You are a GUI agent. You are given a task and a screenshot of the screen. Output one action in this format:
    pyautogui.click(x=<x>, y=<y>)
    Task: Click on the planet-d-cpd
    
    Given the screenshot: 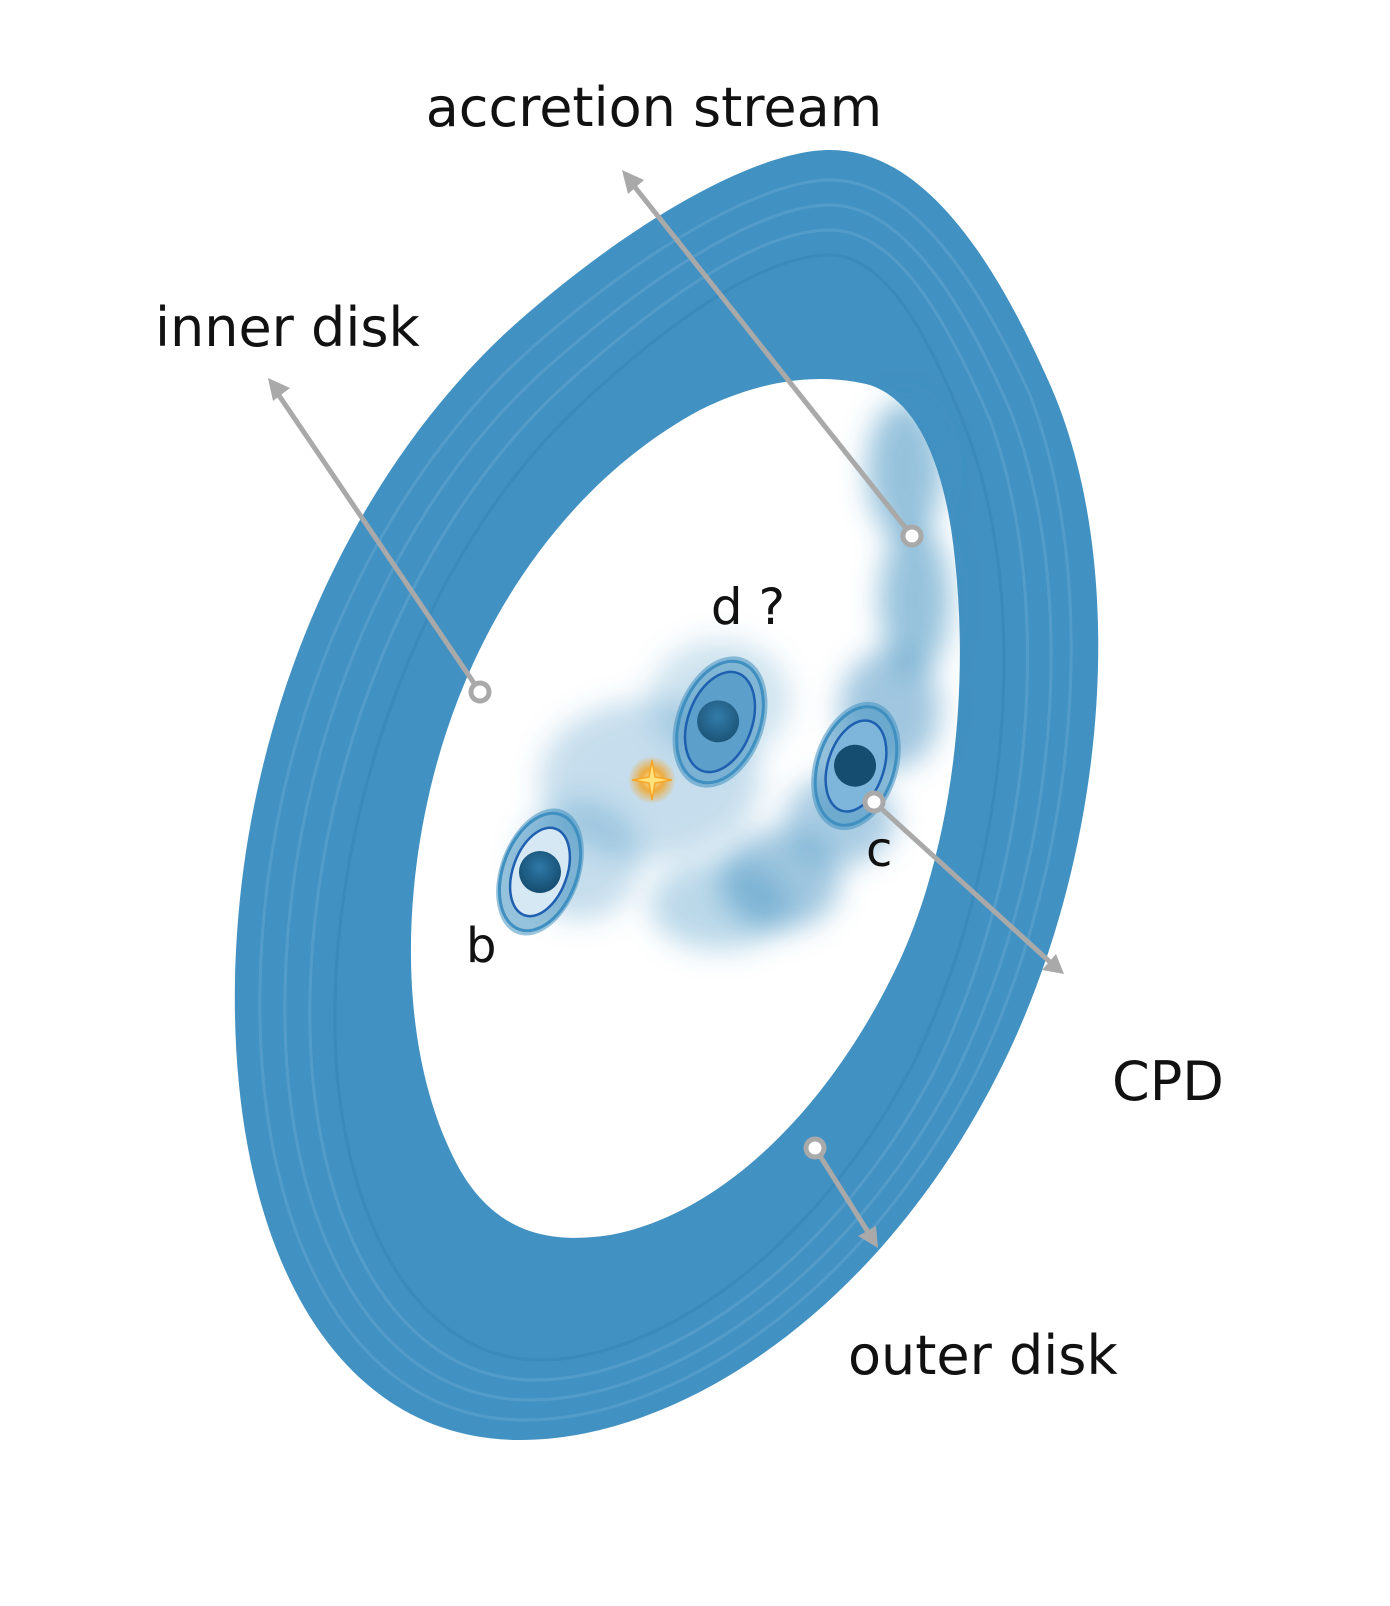 What is the action you would take?
    pyautogui.click(x=720, y=722)
    